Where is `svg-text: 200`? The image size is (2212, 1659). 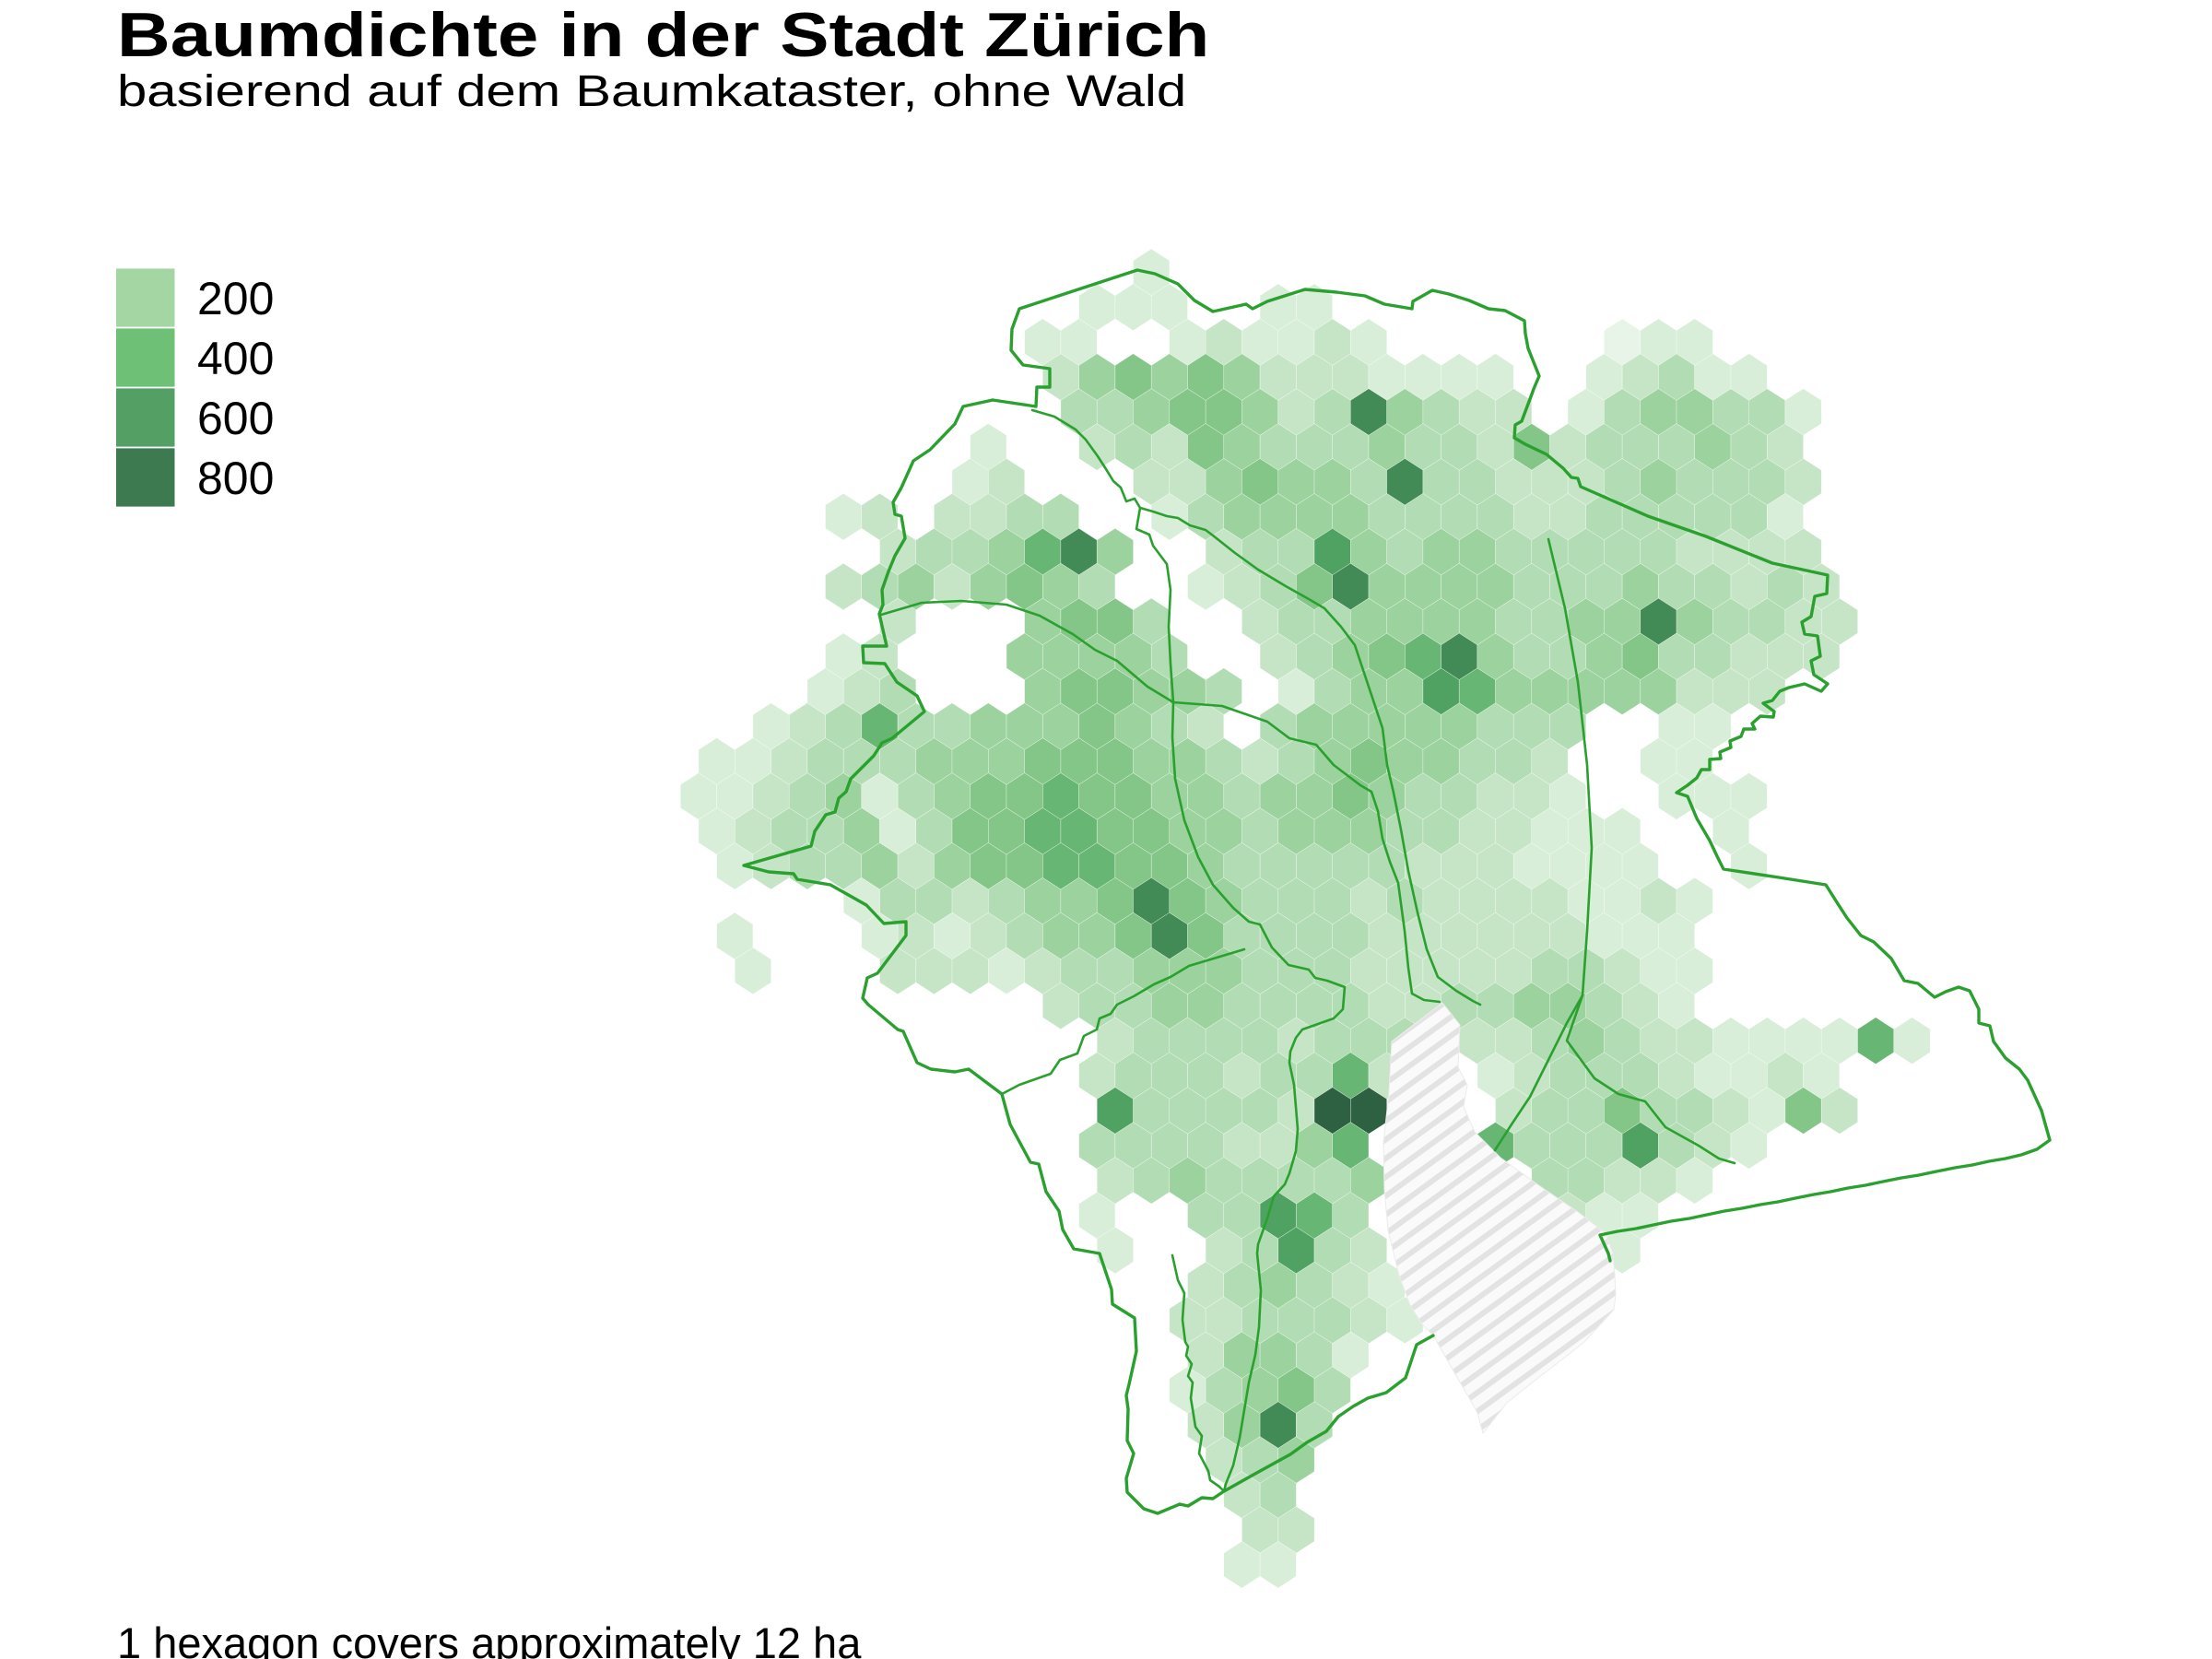
svg-text: 200 is located at coordinates (235, 298).